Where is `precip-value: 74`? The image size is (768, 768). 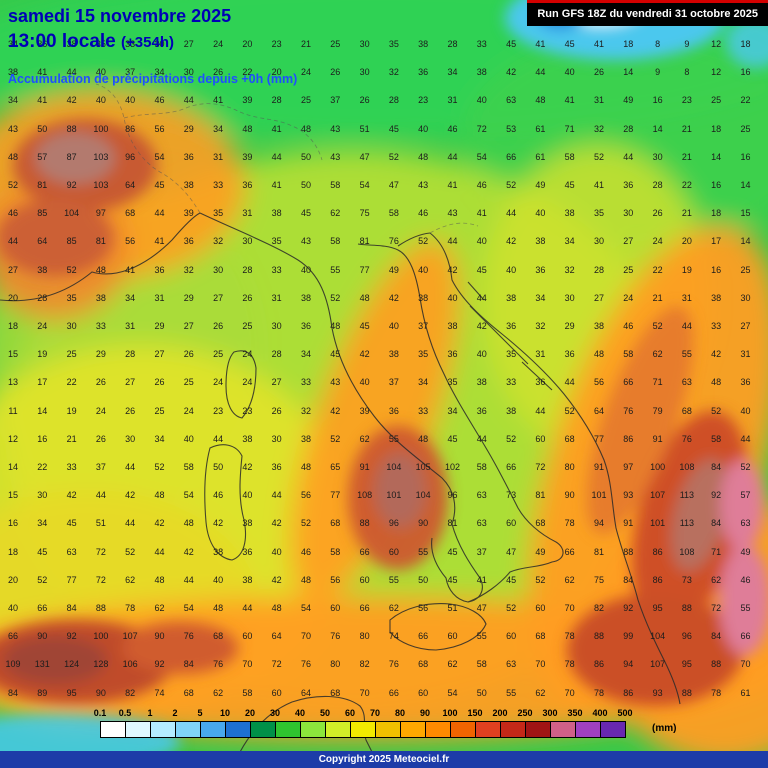
precip-value: 74 is located at coordinates (159, 692).